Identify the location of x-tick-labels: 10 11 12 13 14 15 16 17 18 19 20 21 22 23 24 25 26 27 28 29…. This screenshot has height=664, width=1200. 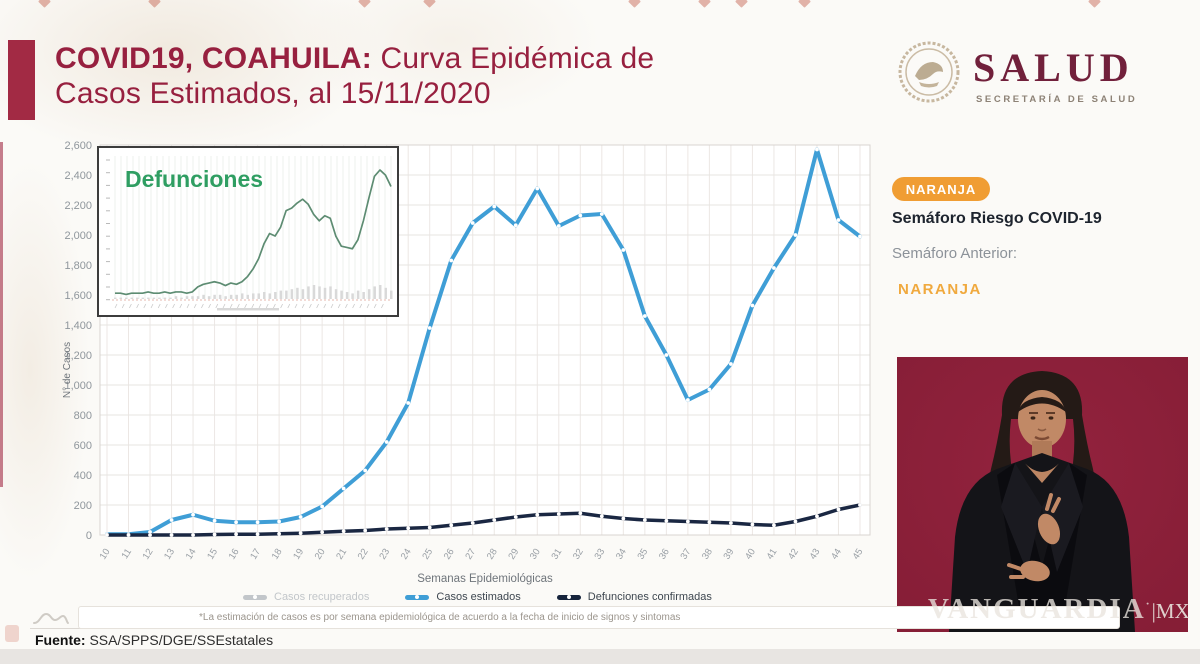
(482, 554).